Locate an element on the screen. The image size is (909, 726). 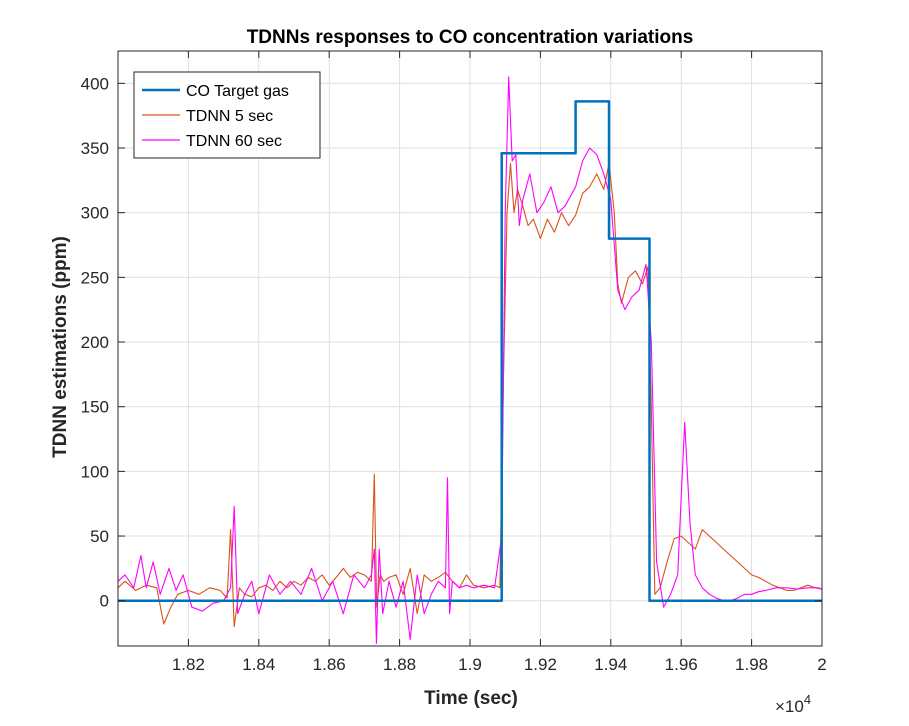
x-tick-labels: 1.82 1.84 1.86 1.88 1.9 1.92 1.94 1.96 1.98 2 is located at coordinates (499, 664).